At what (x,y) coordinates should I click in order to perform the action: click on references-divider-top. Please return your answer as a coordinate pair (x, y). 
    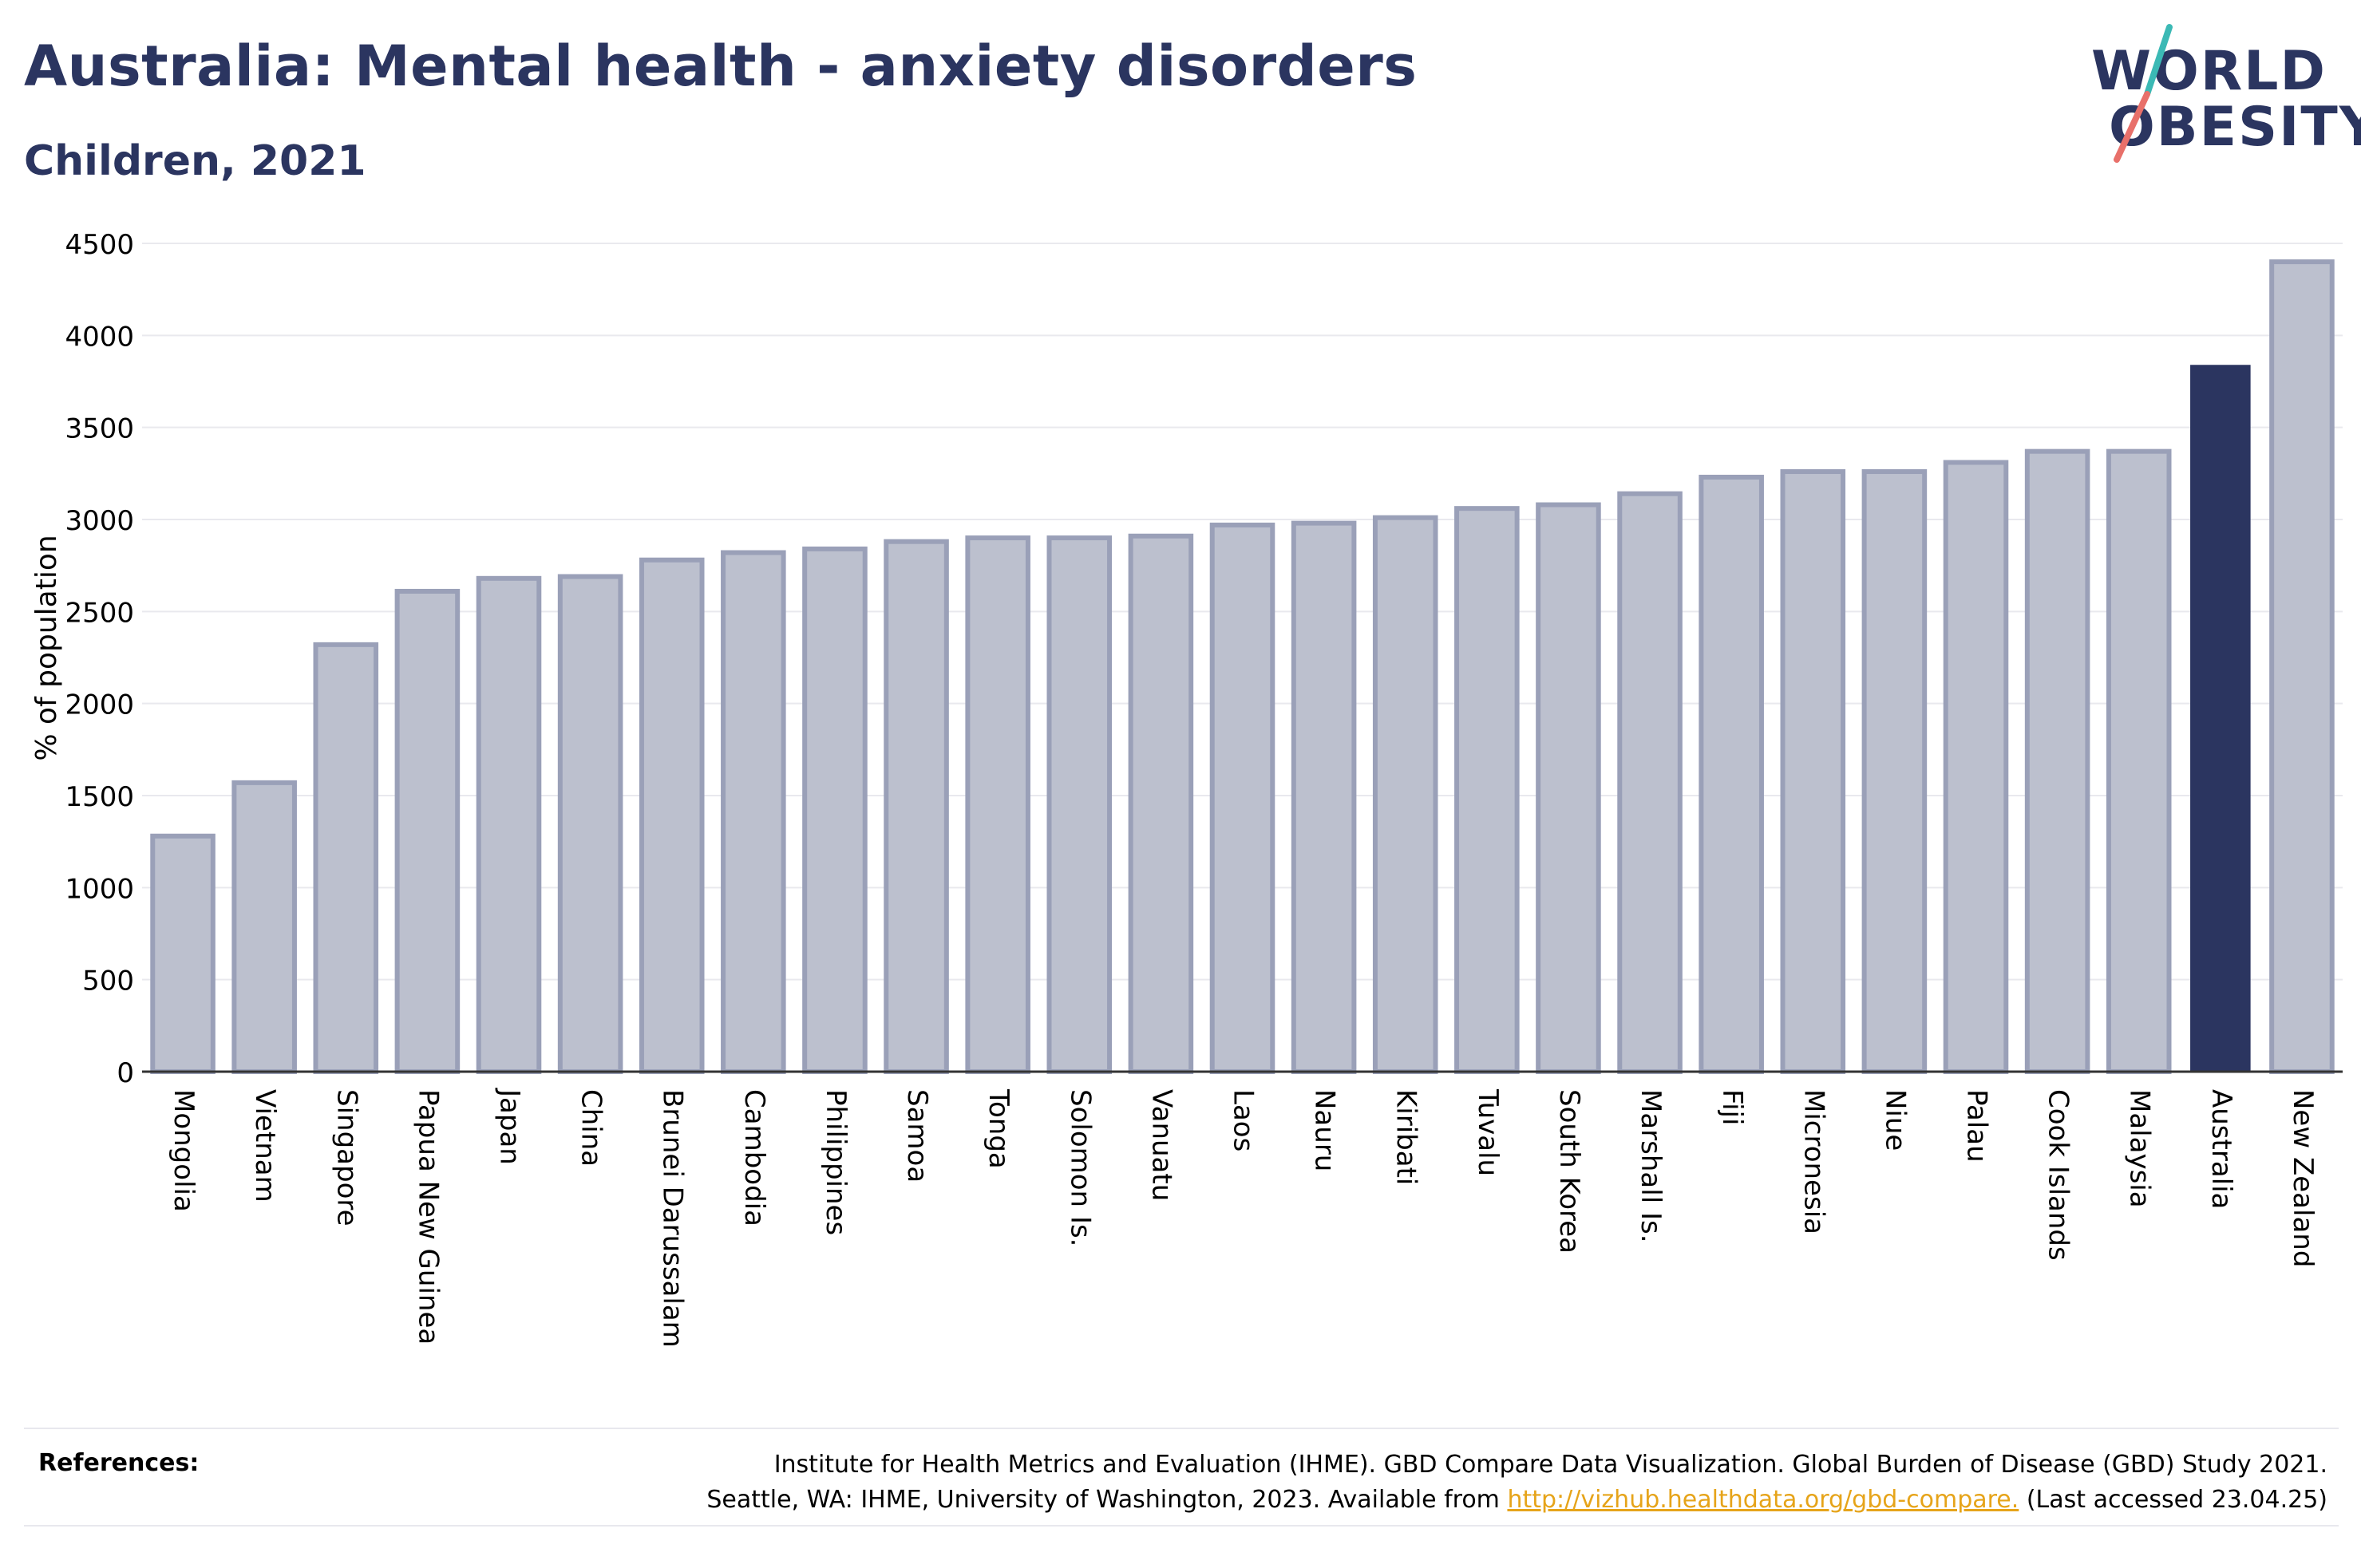
    Looking at the image, I should click on (1181, 1428).